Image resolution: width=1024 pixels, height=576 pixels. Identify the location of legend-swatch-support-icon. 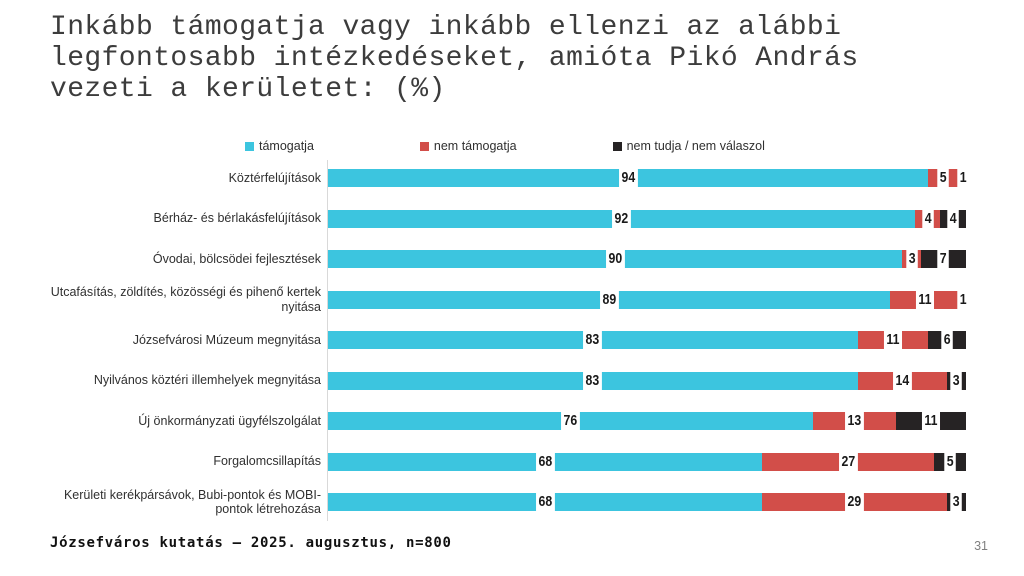
(249, 146).